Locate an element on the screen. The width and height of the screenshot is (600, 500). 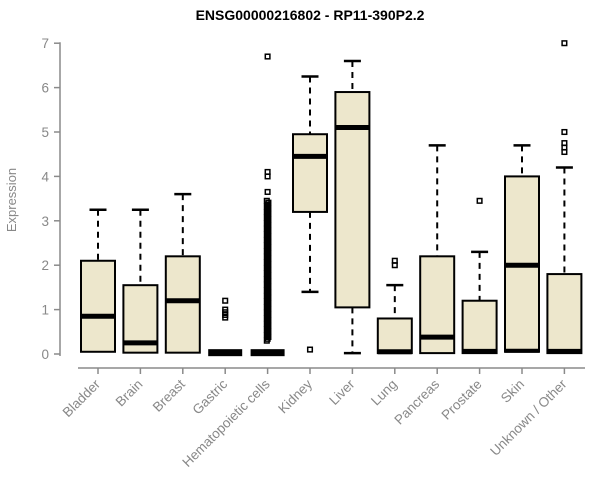
box-breast is located at coordinates (182, 304).